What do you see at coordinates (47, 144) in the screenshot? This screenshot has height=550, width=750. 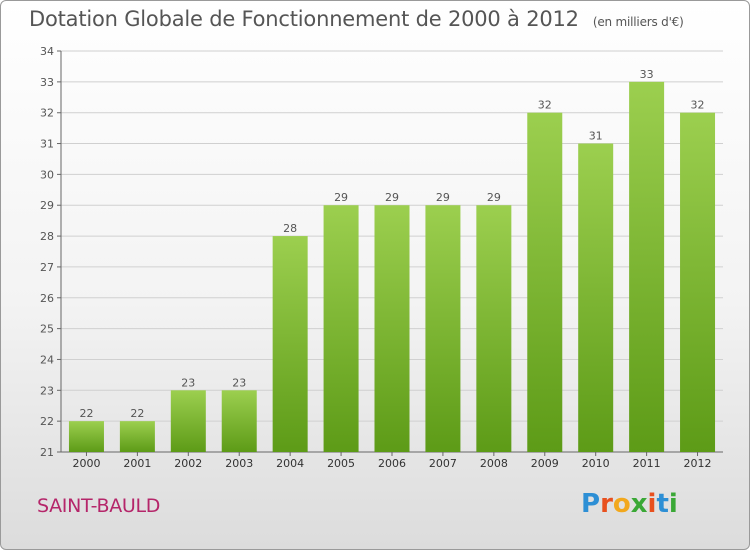 I see `y-tick-label: 31` at bounding box center [47, 144].